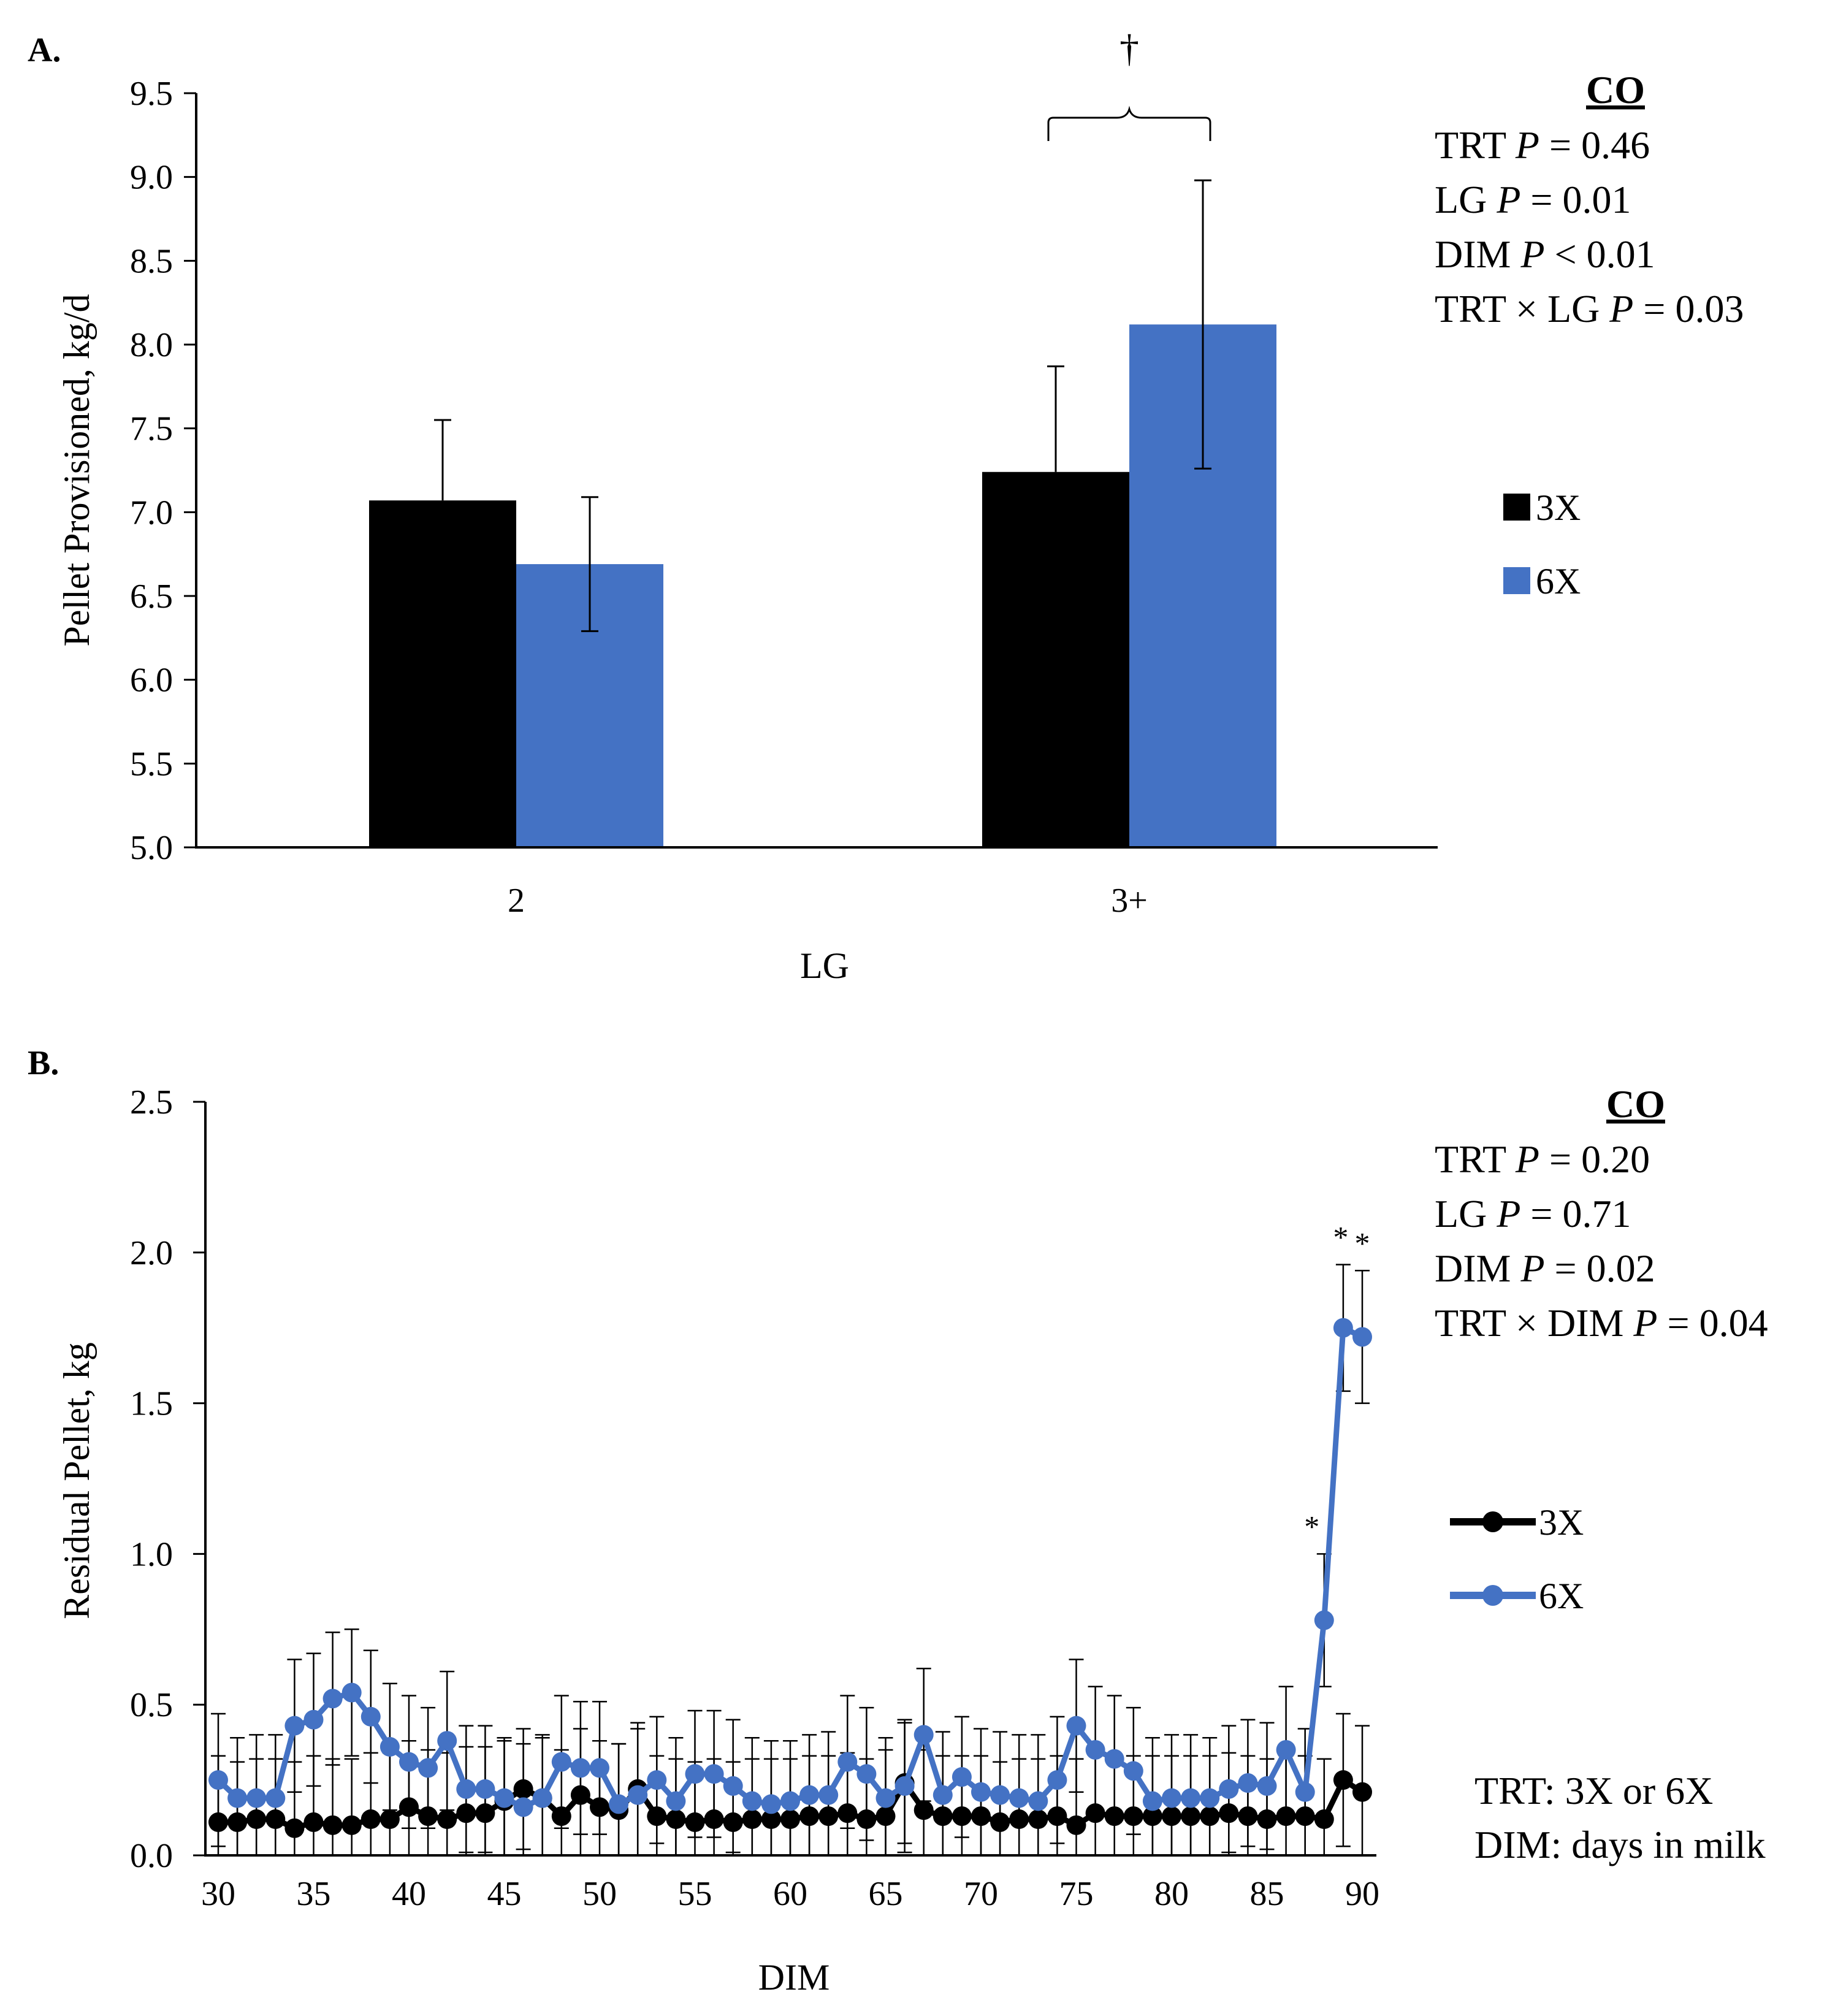 This screenshot has height=2016, width=1846. What do you see at coordinates (1688, 308) in the screenshot?
I see `stat-text: = 0.03` at bounding box center [1688, 308].